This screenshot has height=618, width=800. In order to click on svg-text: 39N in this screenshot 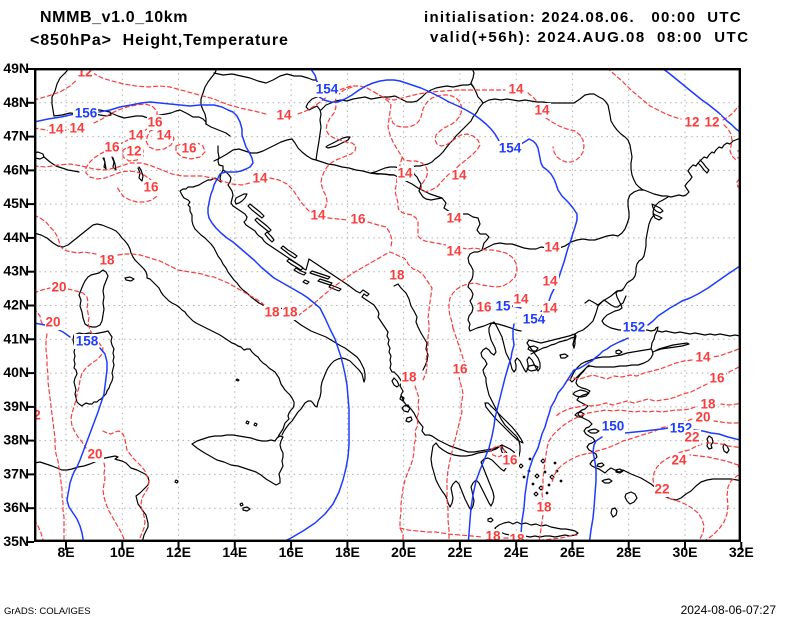, I will do `click(16, 406)`.